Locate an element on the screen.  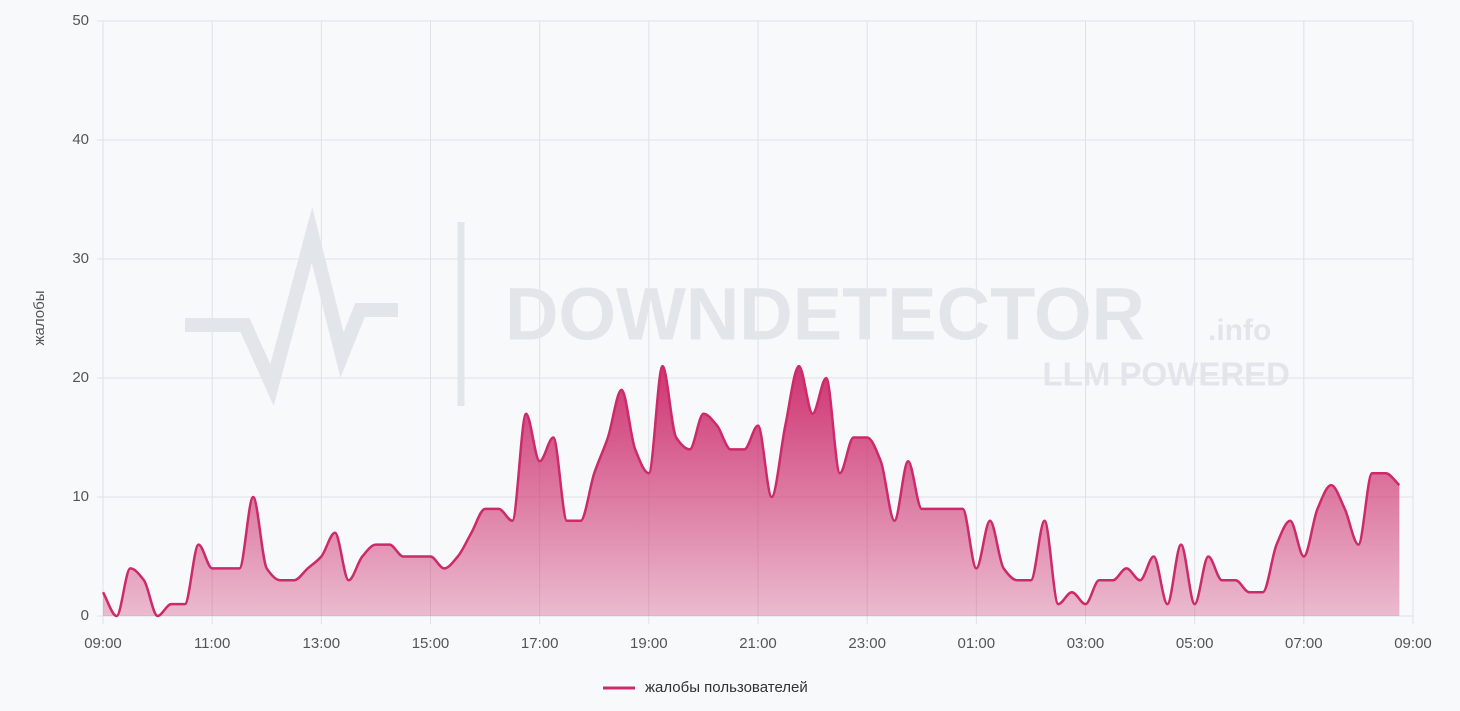
legend-label: жалобы пользователей is located at coordinates (726, 687).